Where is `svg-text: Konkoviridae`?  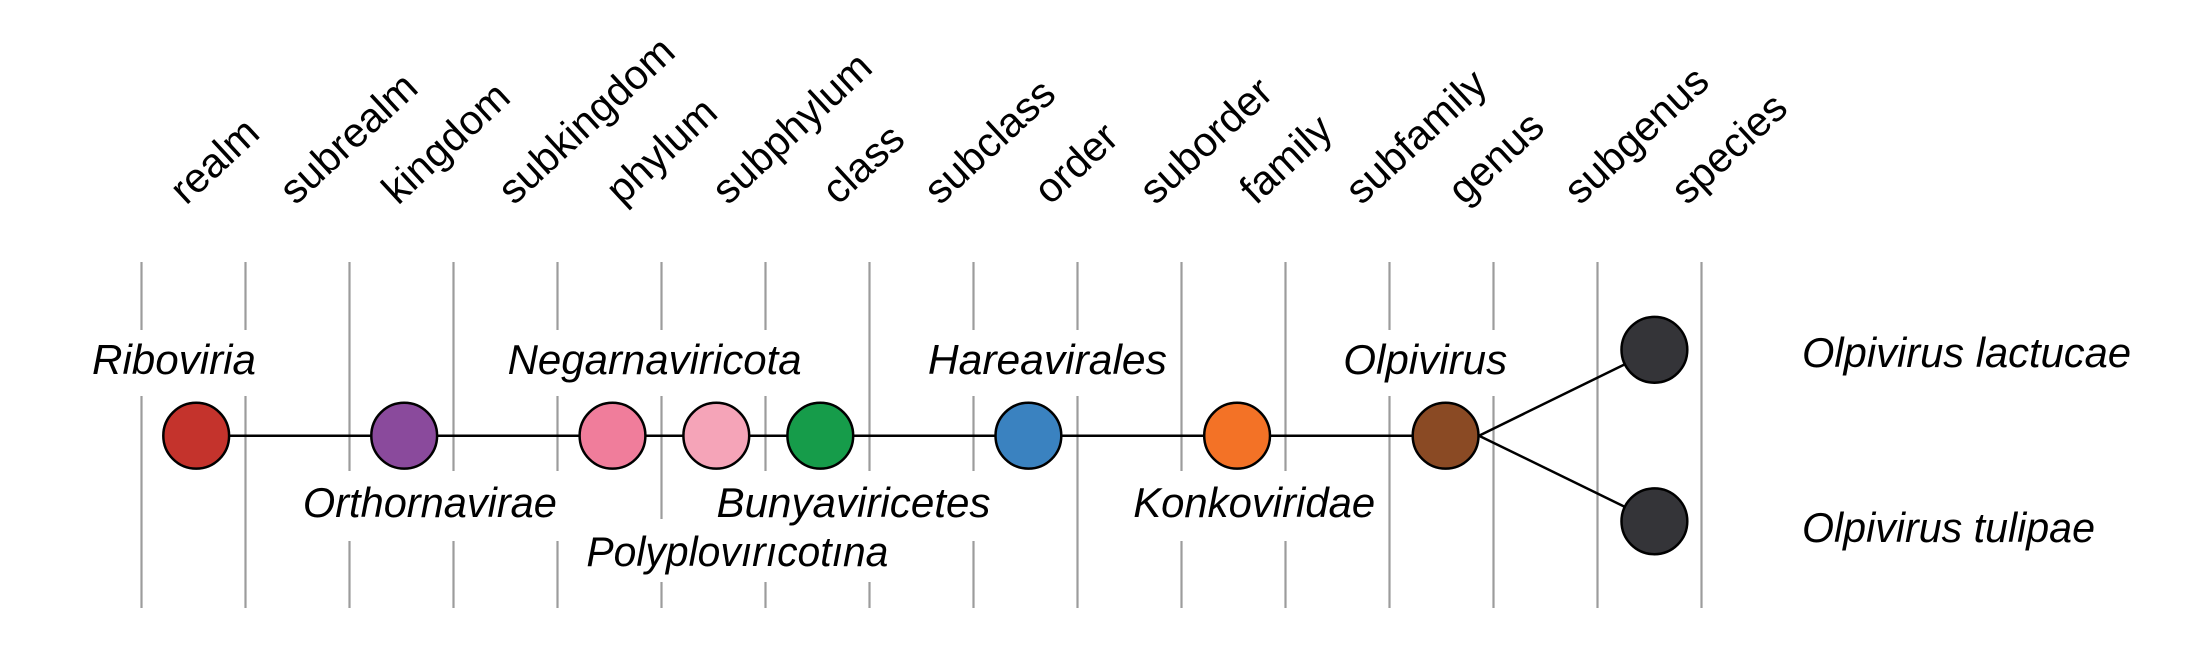 svg-text: Konkoviridae is located at coordinates (1254, 502).